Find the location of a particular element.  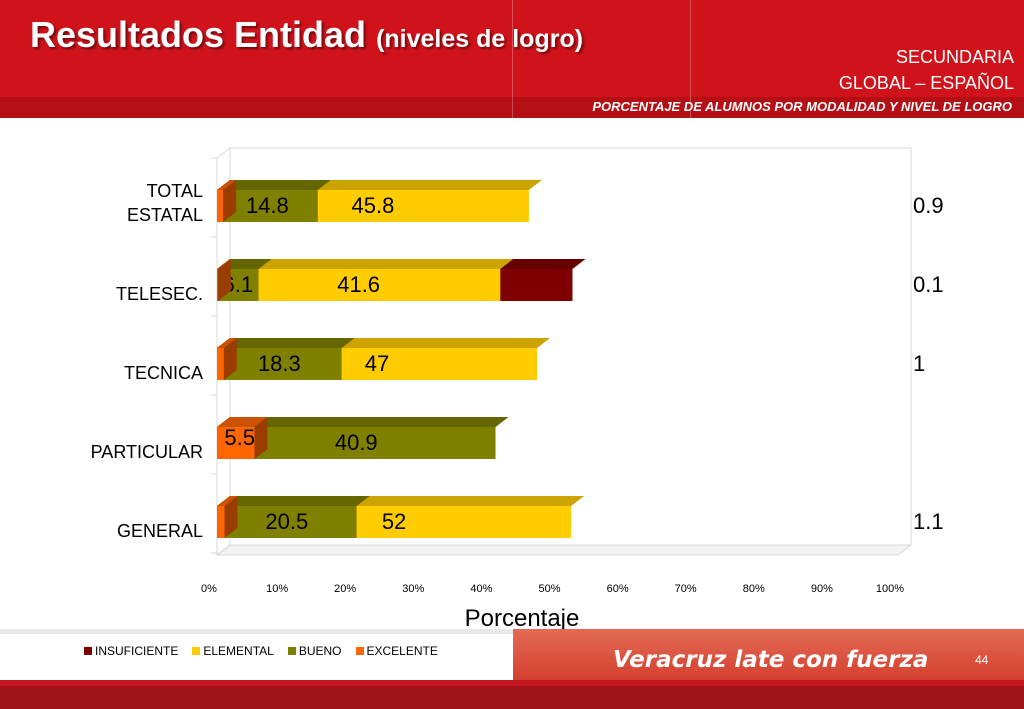

legend-label: BUENO is located at coordinates (320, 651).